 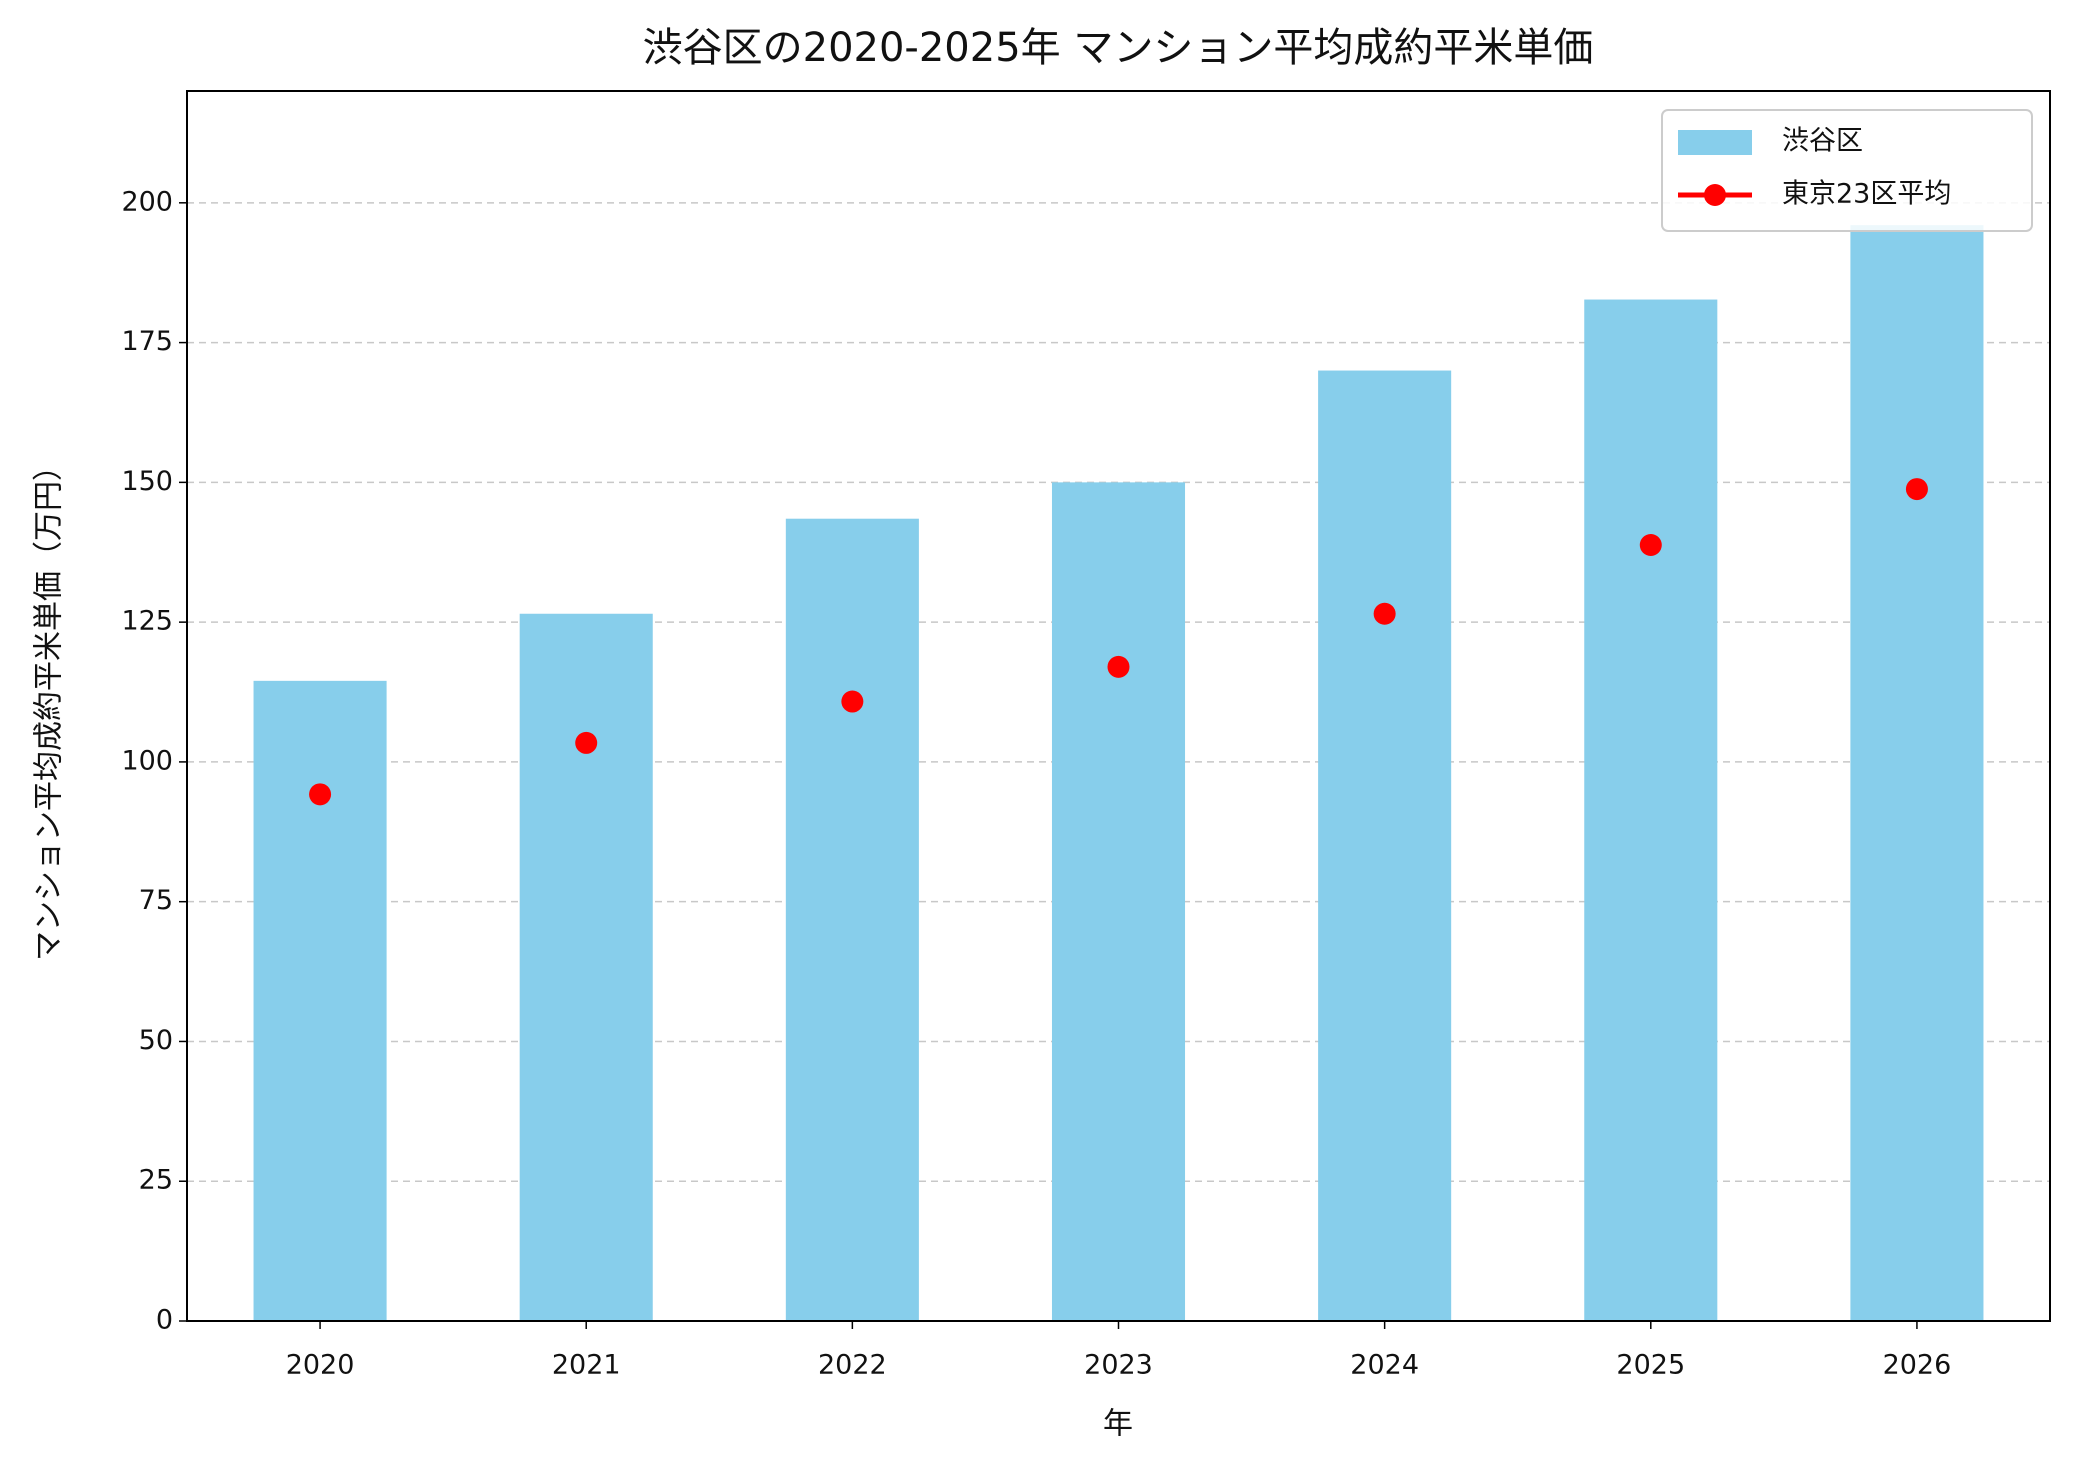 What do you see at coordinates (156, 900) in the screenshot?
I see `y-tick-label: 75` at bounding box center [156, 900].